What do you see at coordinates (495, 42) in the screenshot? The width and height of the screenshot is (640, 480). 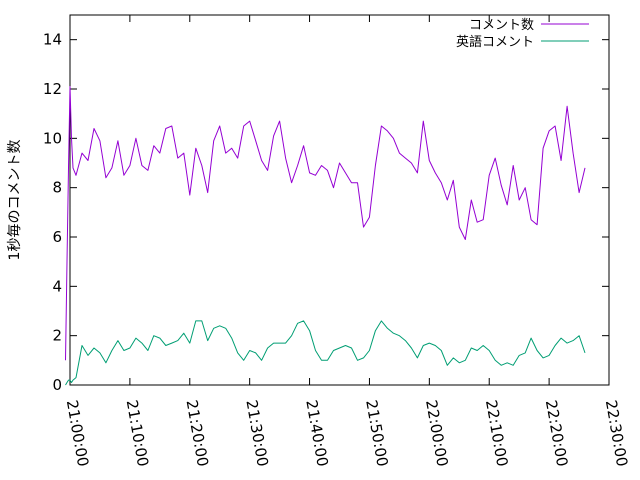 I see `legend-label-english-comments: 英語コメント` at bounding box center [495, 42].